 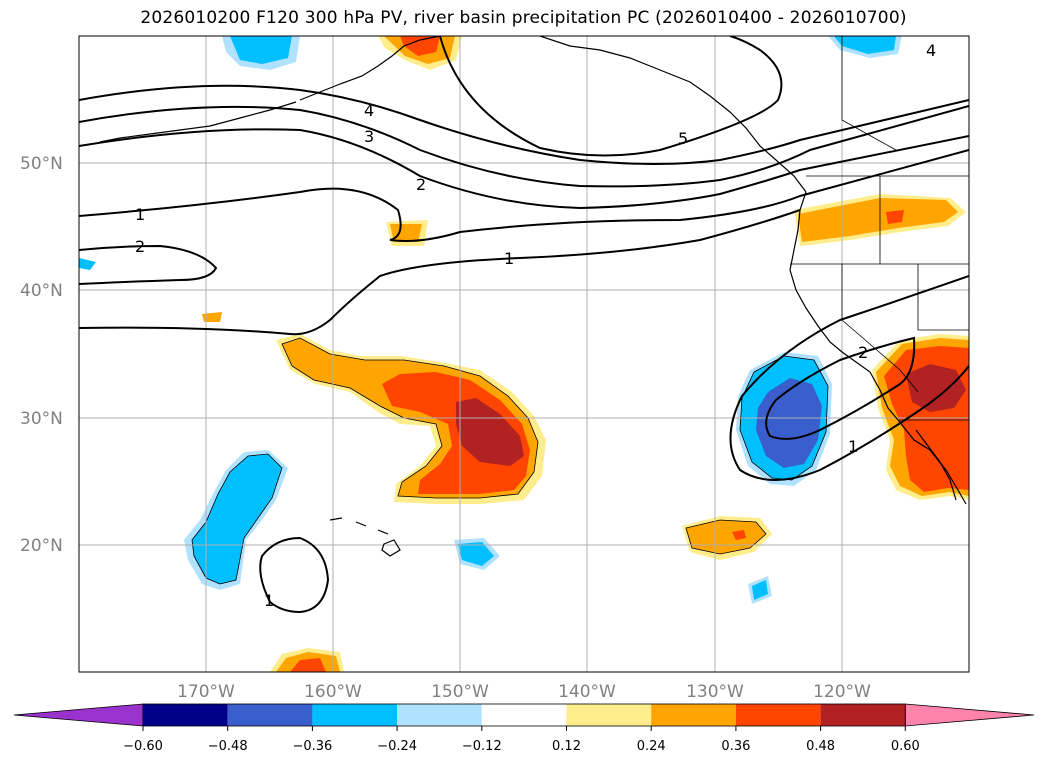 I want to click on colorbar-frame, so click(x=524, y=715).